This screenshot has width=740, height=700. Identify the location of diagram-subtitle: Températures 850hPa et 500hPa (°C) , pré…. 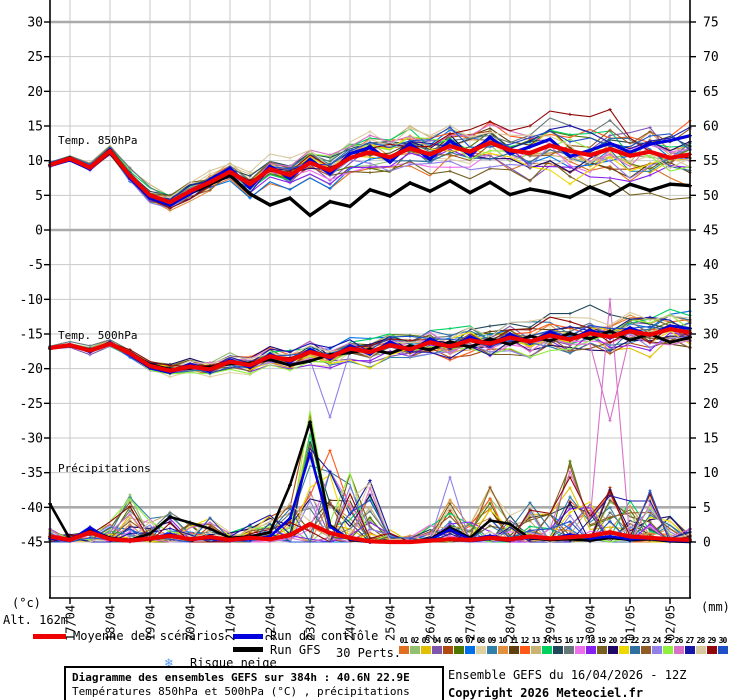
(241, 692).